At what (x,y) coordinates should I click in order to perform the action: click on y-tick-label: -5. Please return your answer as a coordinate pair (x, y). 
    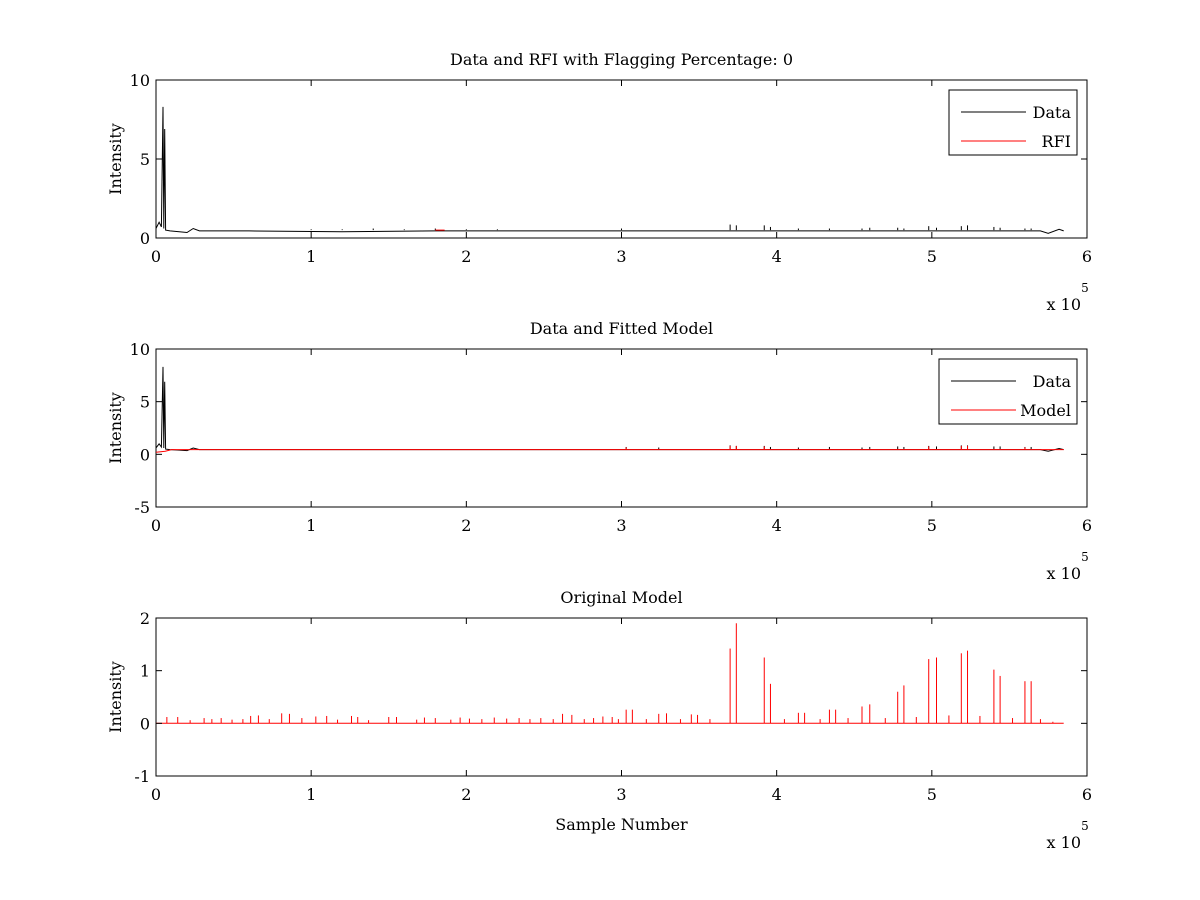
    Looking at the image, I should click on (142, 507).